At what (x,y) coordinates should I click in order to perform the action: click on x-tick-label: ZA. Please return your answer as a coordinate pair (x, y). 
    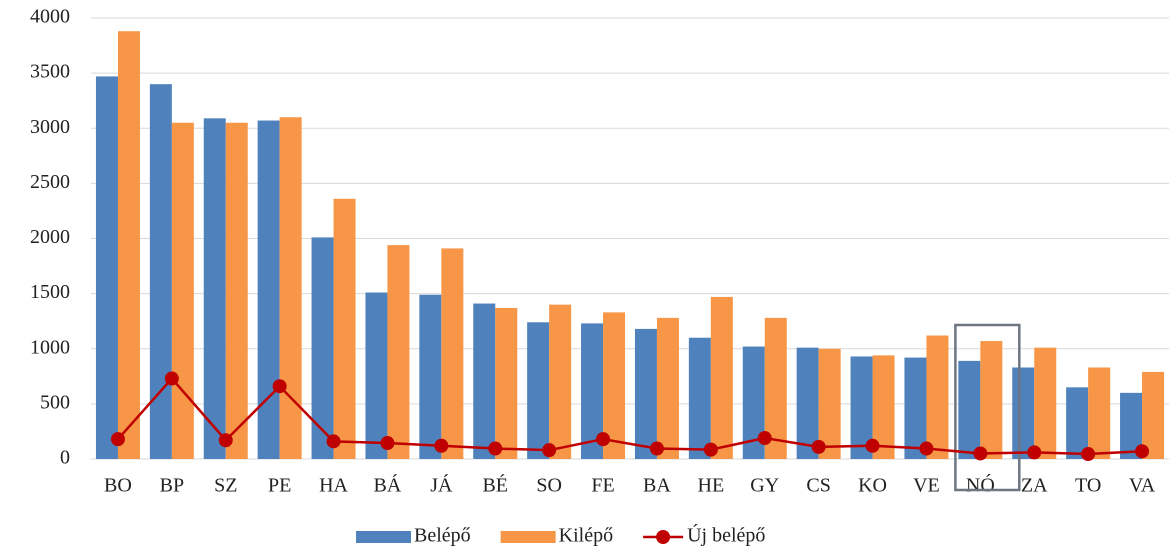
    Looking at the image, I should click on (1034, 486).